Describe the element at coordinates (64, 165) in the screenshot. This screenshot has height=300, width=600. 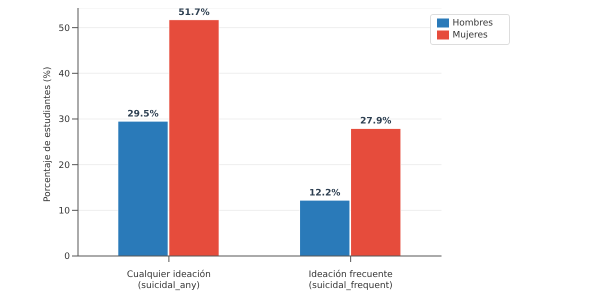
I see `y-tick-label: 20` at that location.